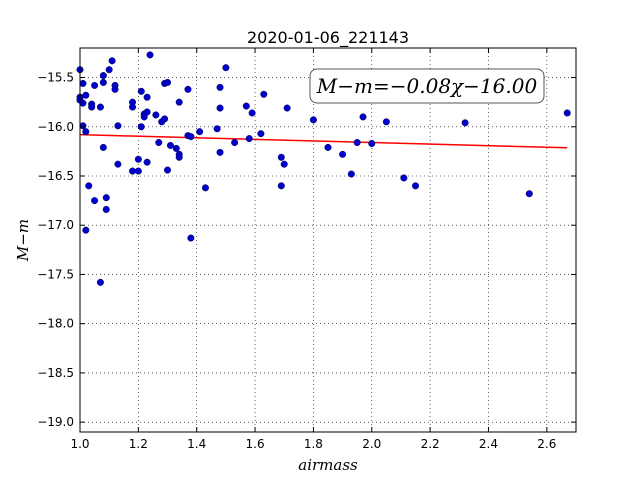 This screenshot has height=480, width=640. I want to click on x-tick-label: 2.6, so click(546, 444).